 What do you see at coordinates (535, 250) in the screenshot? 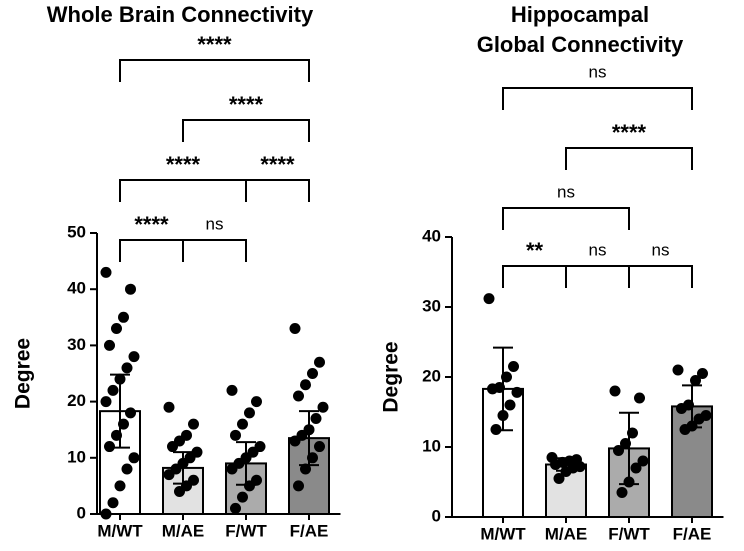
I see `significance-label: **` at bounding box center [535, 250].